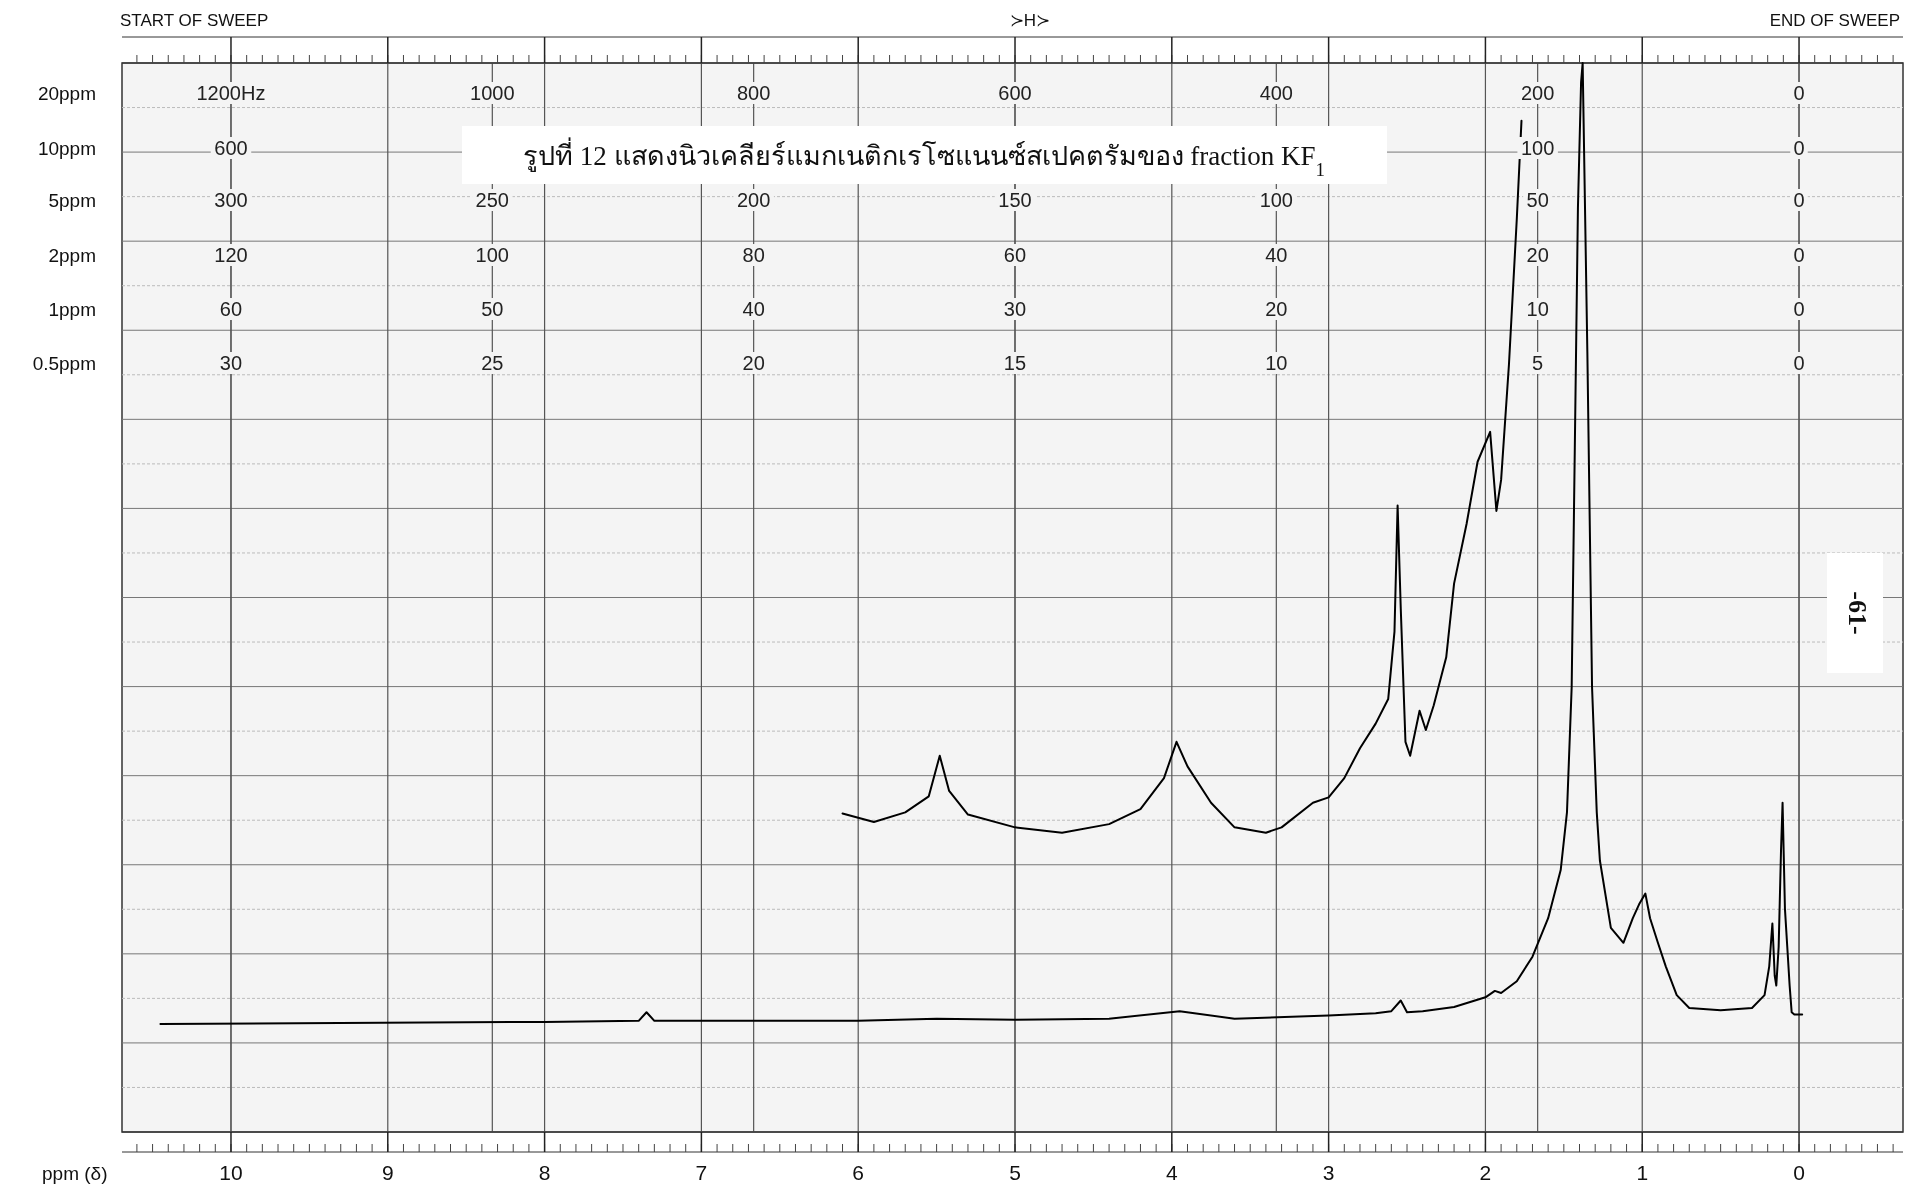 The image size is (1907, 1189). I want to click on x-tick-label: 9, so click(387, 1172).